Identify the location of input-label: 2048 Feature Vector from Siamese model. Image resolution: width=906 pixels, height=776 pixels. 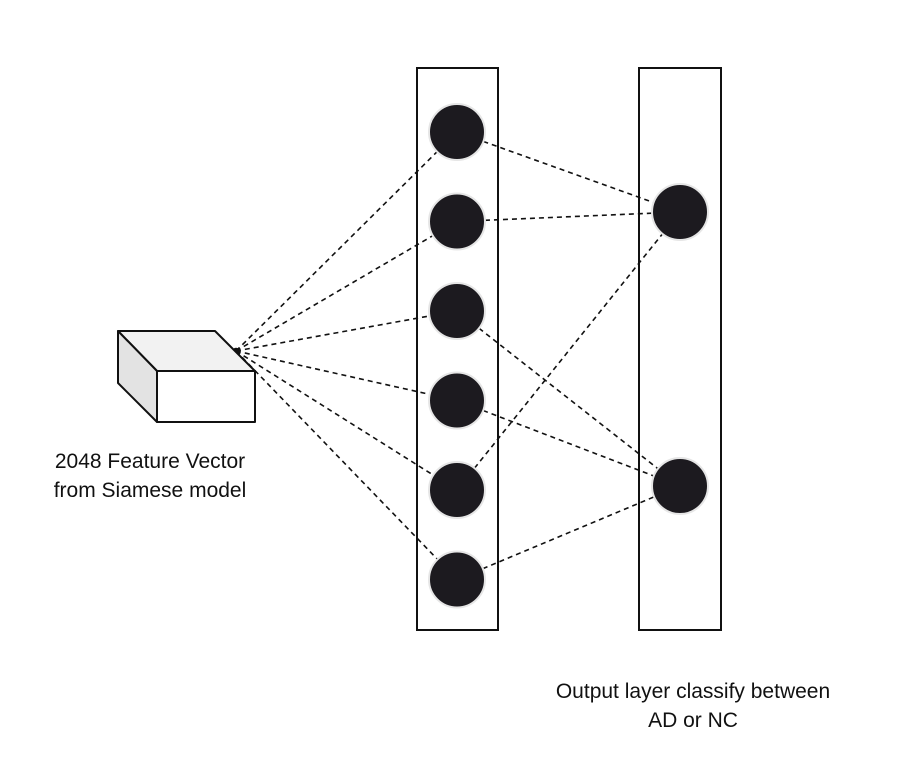
(150, 476).